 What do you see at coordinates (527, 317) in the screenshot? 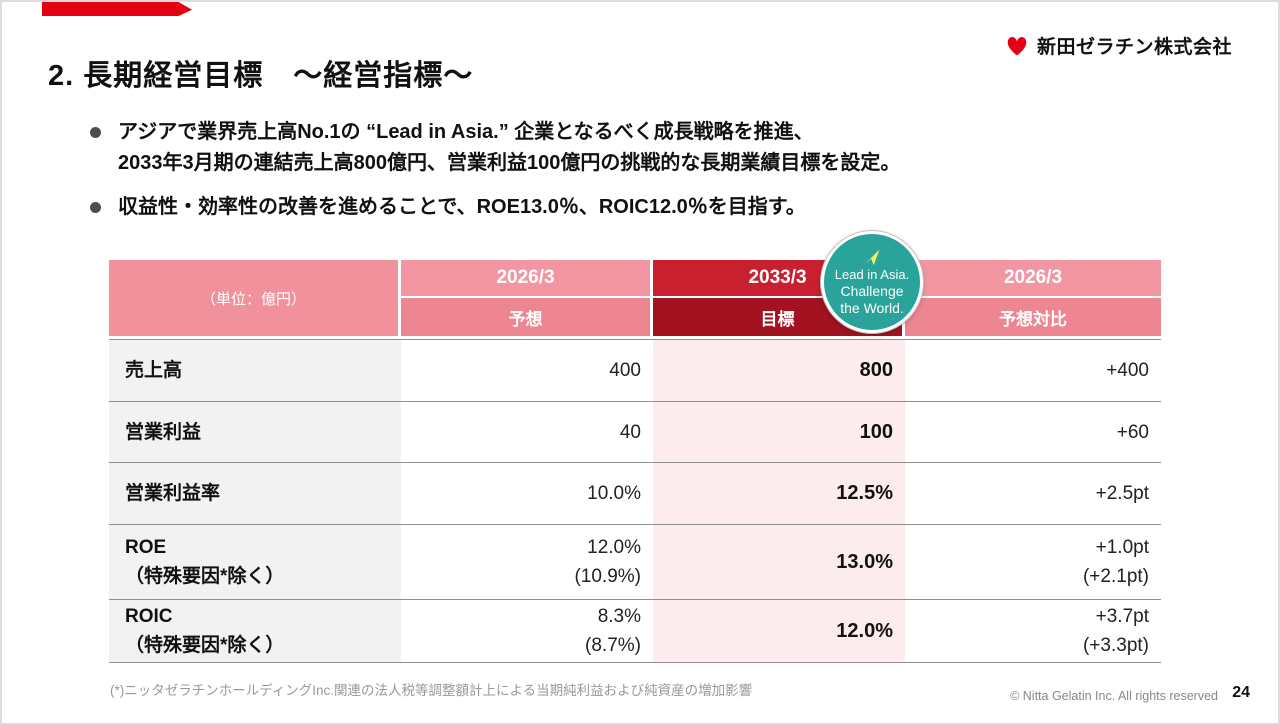
I see `column-header-label-forecast: 予想` at bounding box center [527, 317].